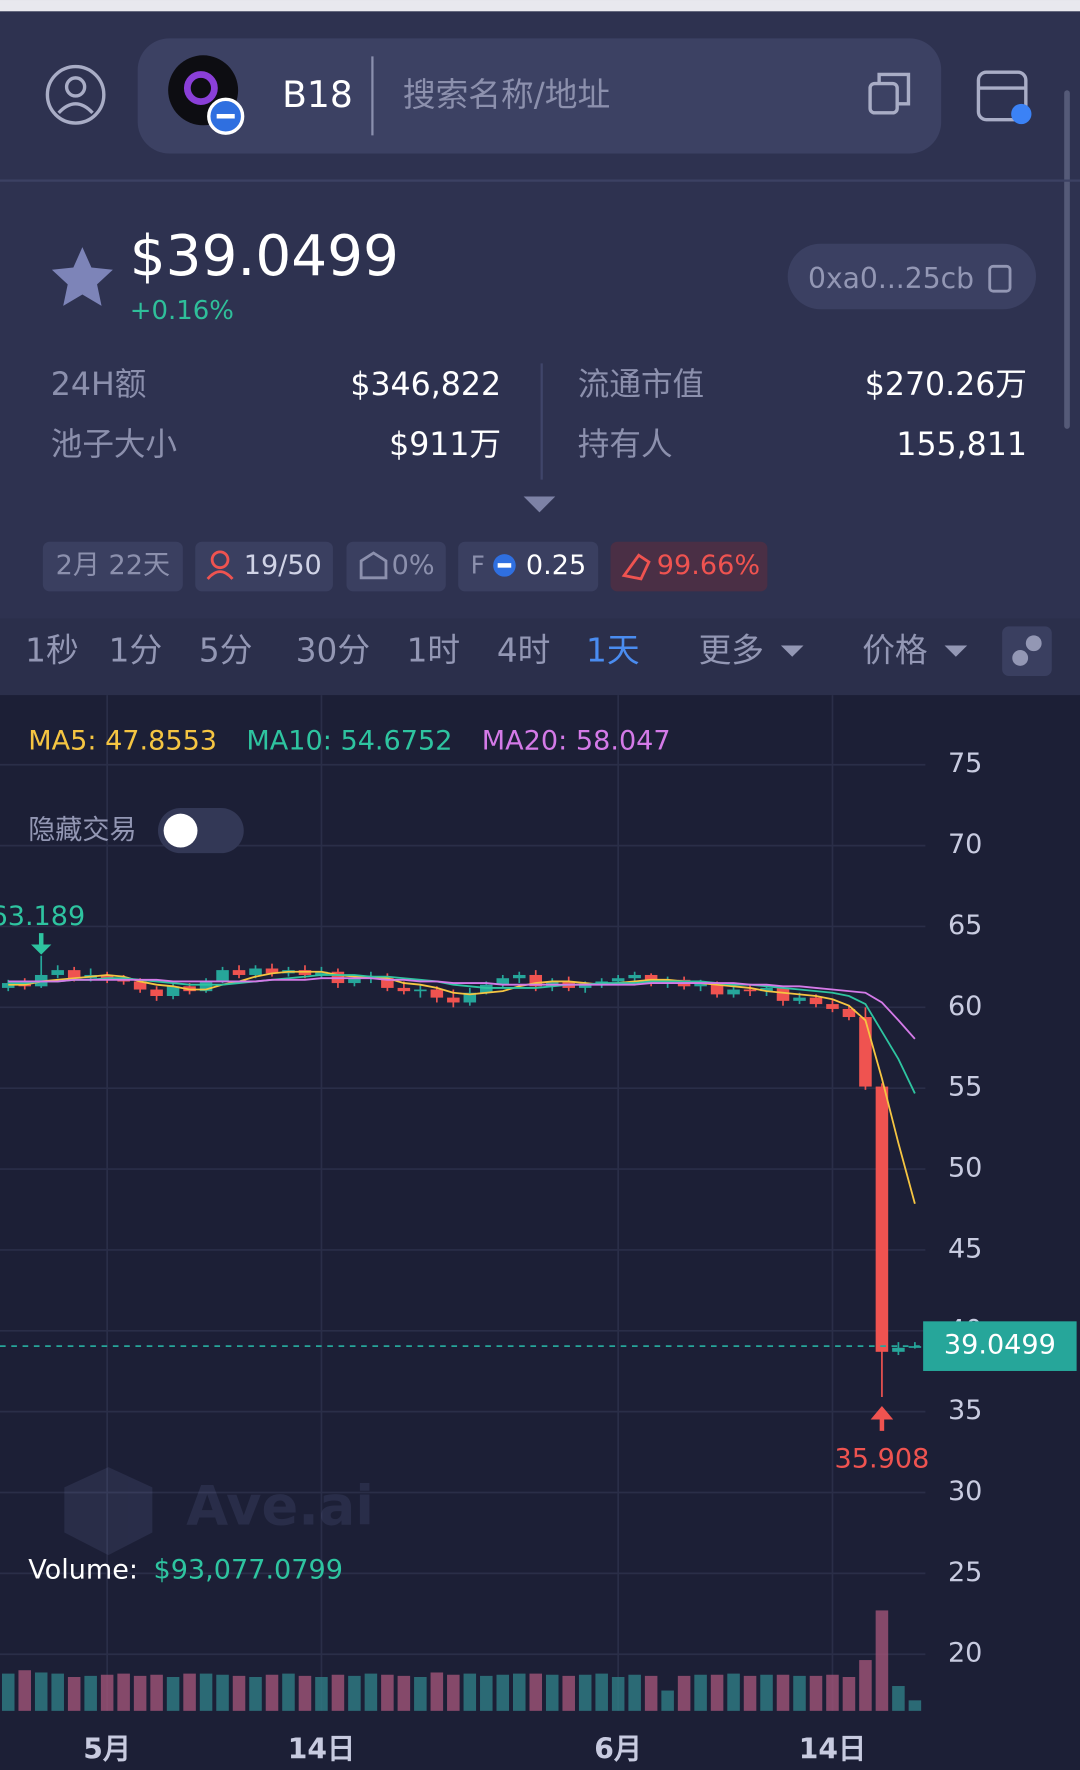 The height and width of the screenshot is (1770, 1080). I want to click on last-price-box, so click(1000, 1346).